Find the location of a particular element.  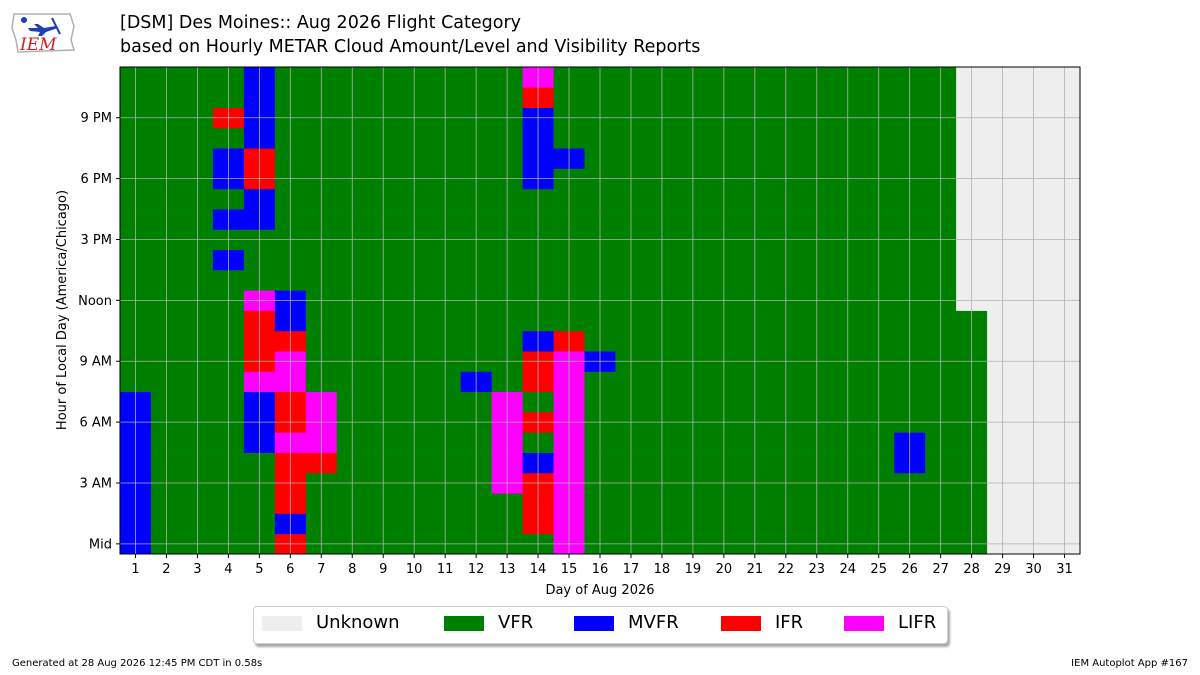

x-tick-label: 24 is located at coordinates (847, 569).